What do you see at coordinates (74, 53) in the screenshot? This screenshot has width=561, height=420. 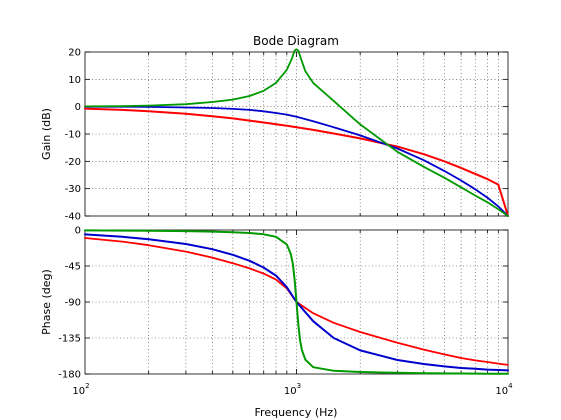 I see `gain-y-tick-label: 20` at bounding box center [74, 53].